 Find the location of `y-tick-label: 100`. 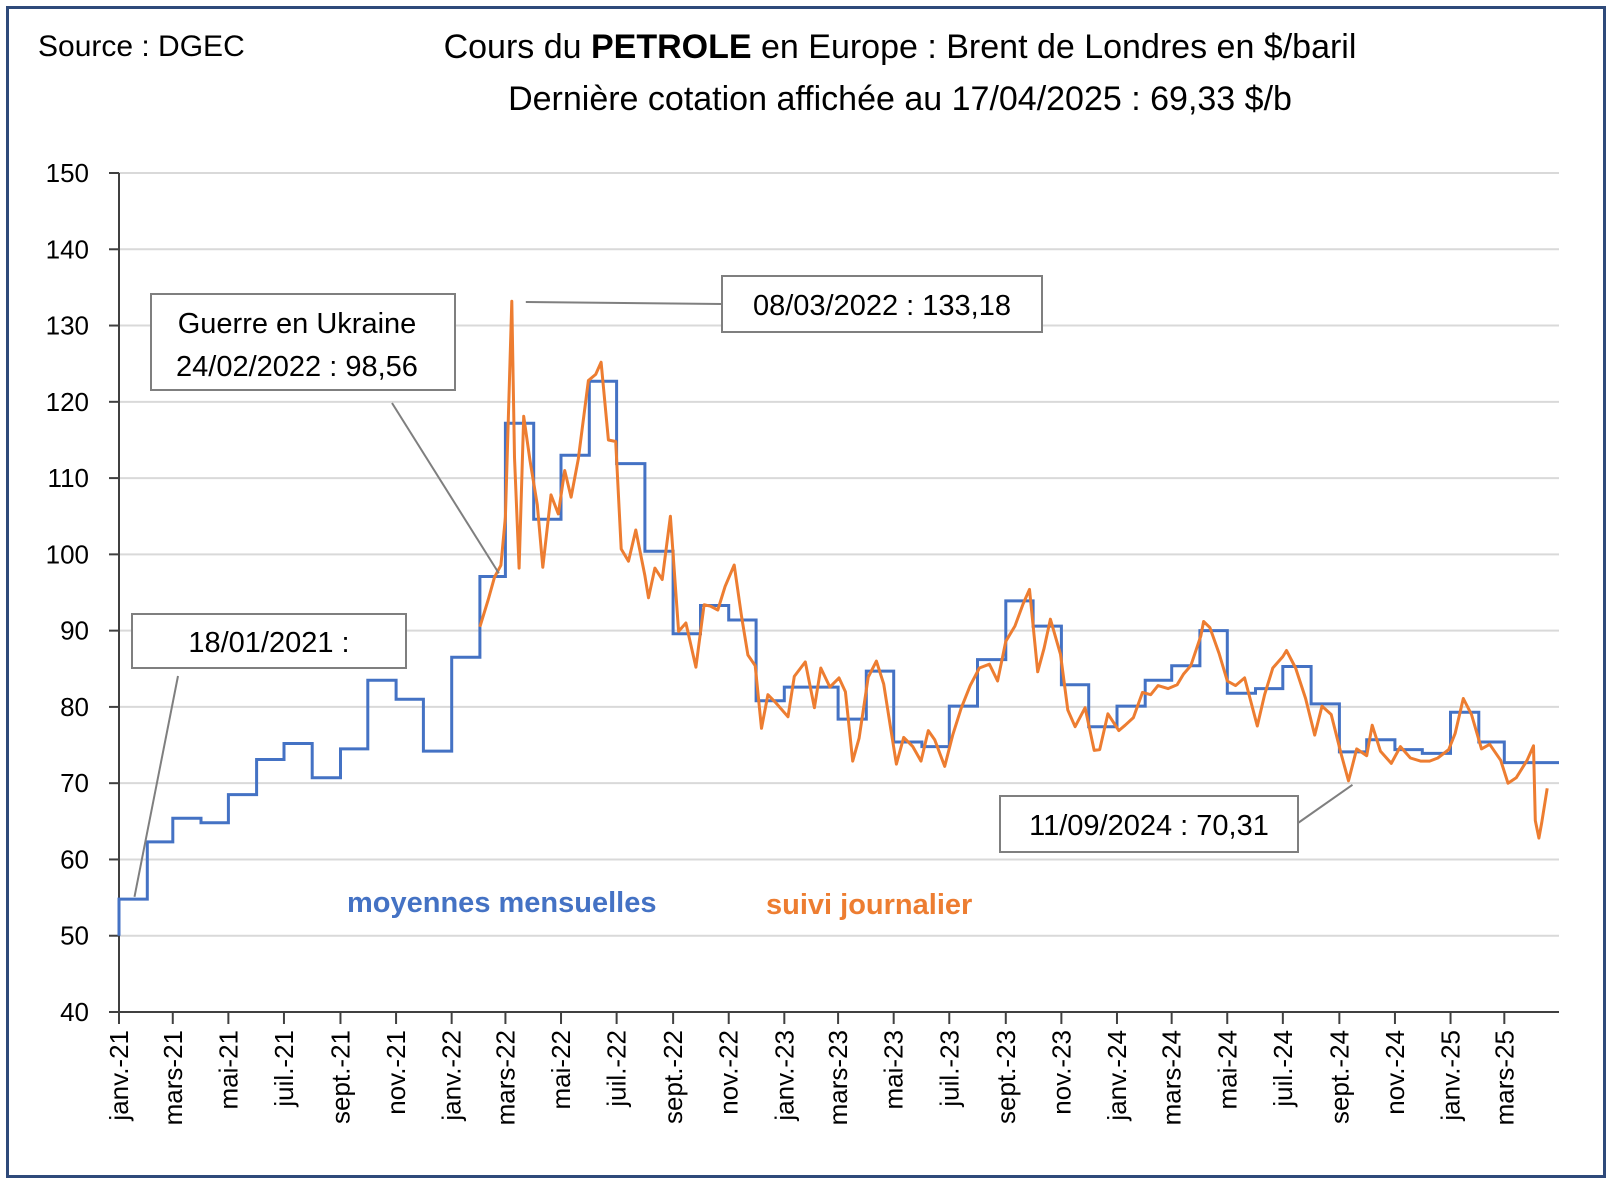

y-tick-label: 100 is located at coordinates (67, 554).